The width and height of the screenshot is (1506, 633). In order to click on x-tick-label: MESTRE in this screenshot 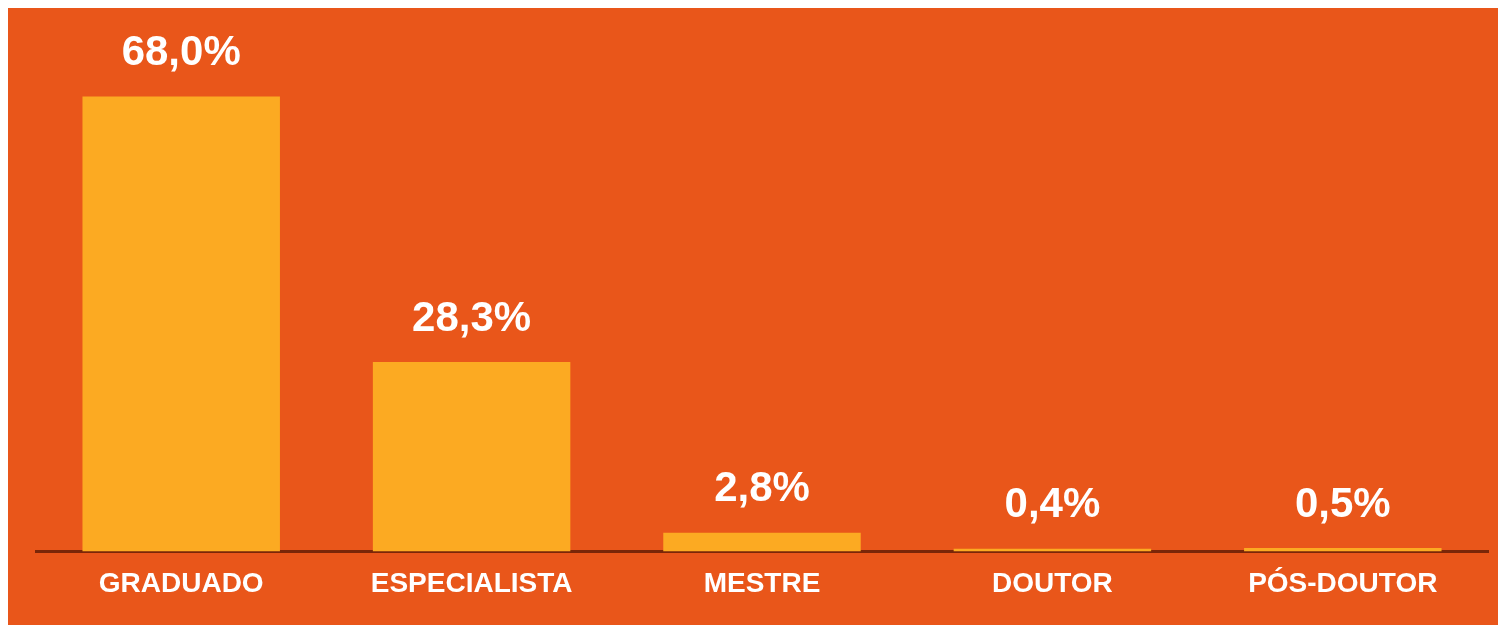, I will do `click(762, 582)`.